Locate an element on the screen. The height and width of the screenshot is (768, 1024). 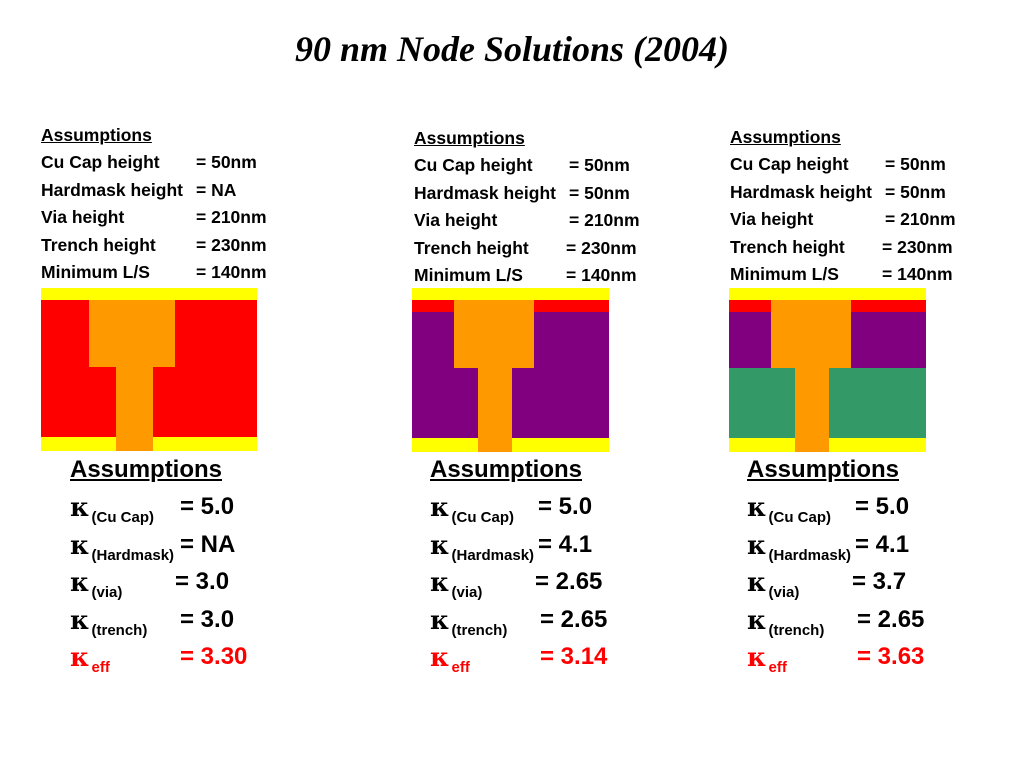
kappa-row-trench: κ (trench) = 2.65 is located at coordinates (877, 625).